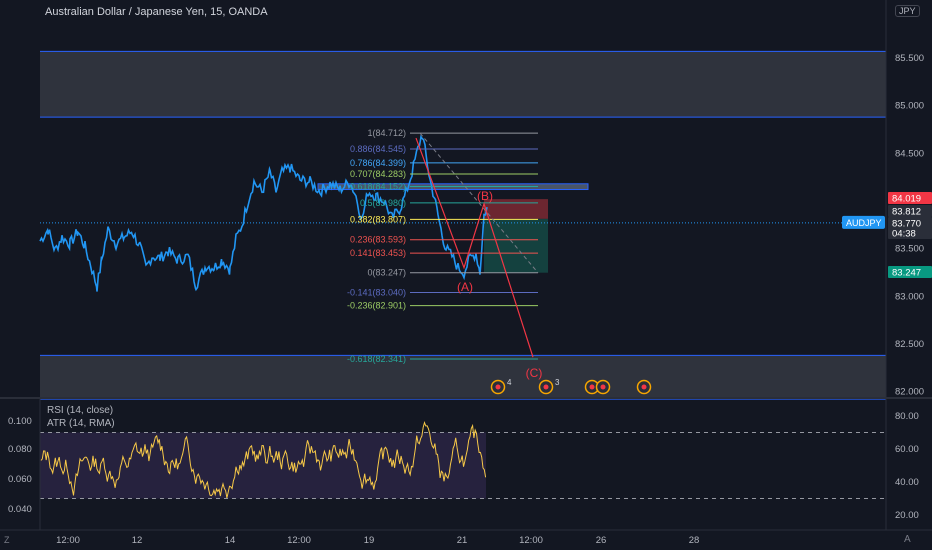  I want to click on currency-selector: JPY, so click(907, 11).